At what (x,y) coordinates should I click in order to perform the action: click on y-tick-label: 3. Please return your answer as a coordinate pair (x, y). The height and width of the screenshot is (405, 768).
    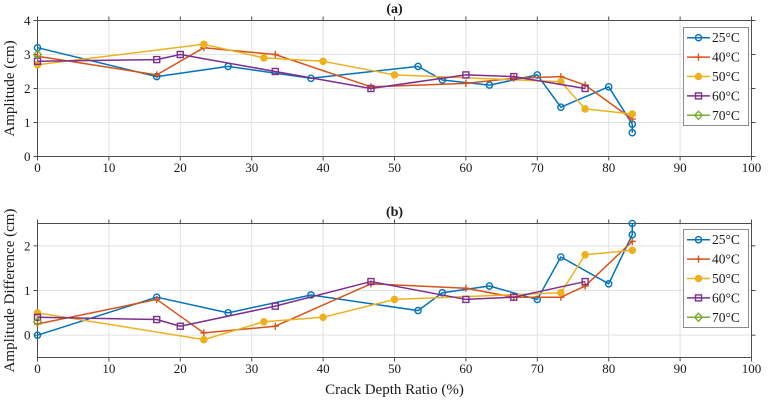
    Looking at the image, I should click on (27, 54).